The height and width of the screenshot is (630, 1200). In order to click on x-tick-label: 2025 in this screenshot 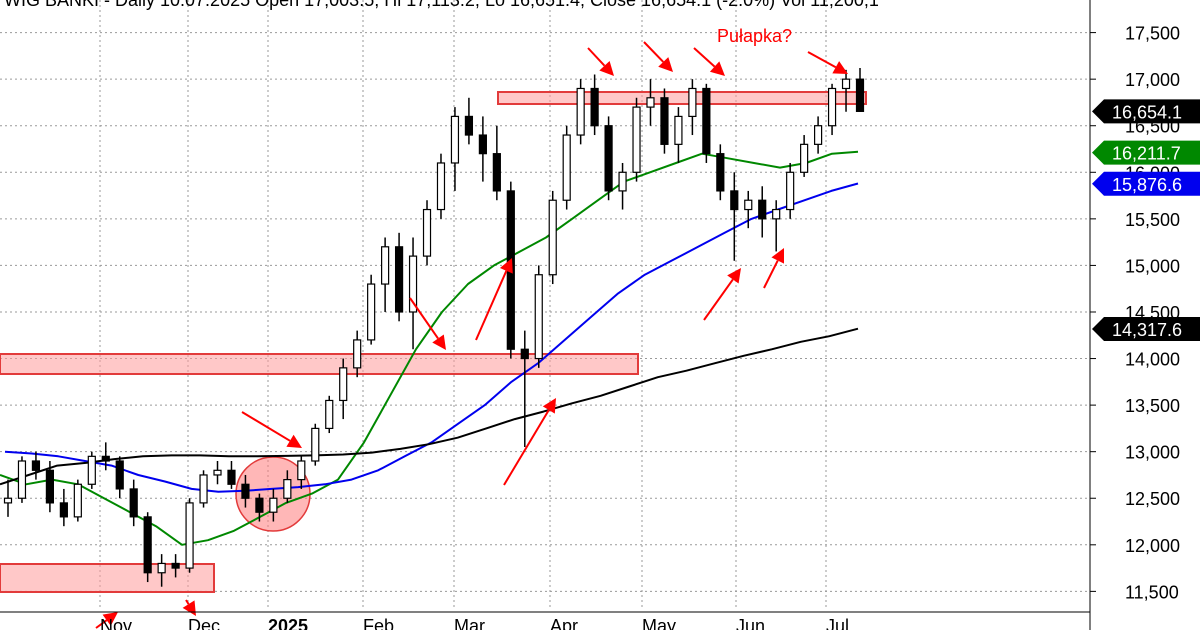, I will do `click(288, 623)`.